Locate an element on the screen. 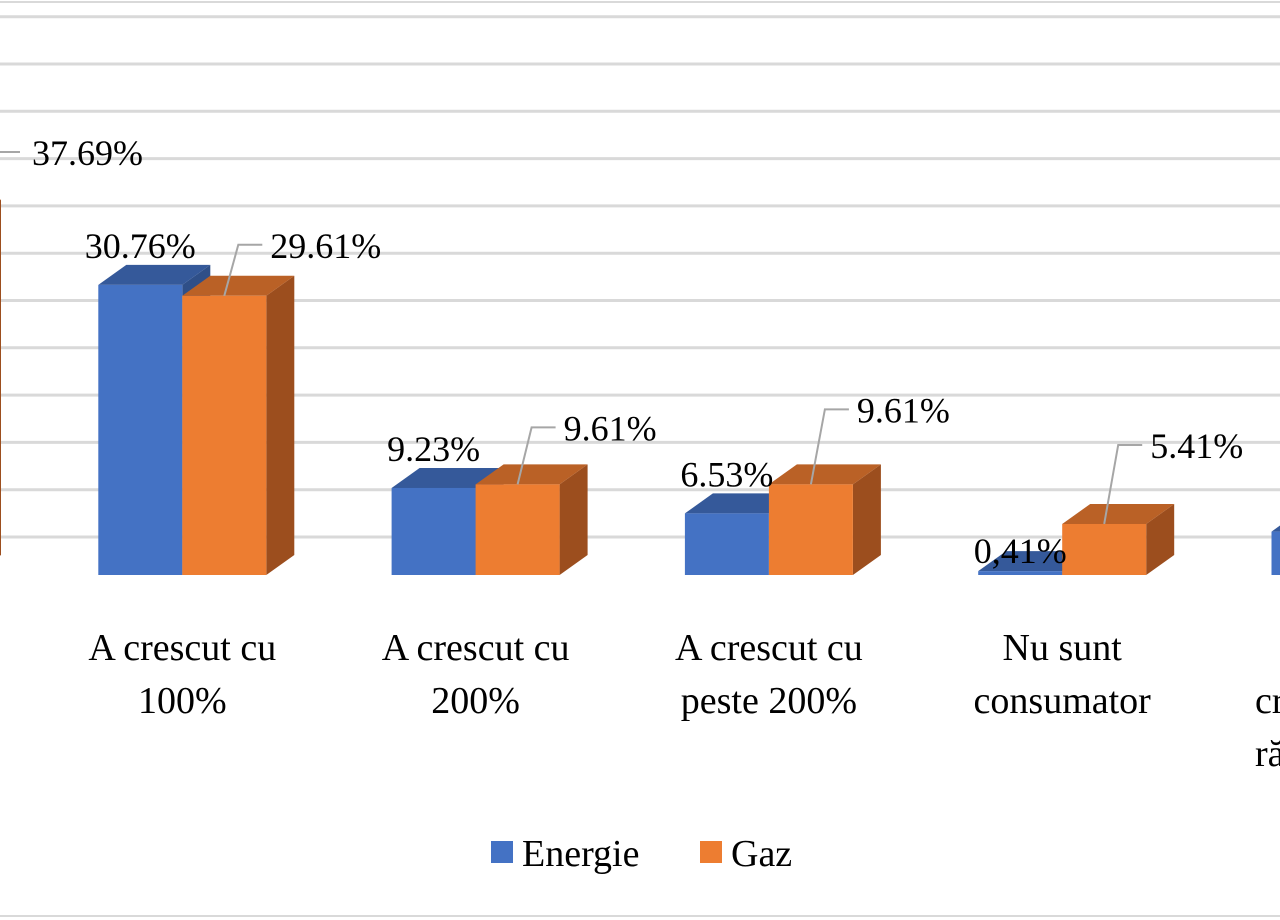  data-label-energie: 0,41% is located at coordinates (1020, 551).